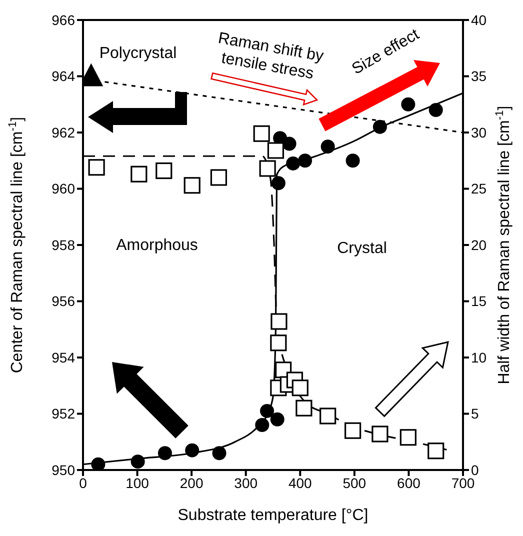 Image resolution: width=523 pixels, height=536 pixels. I want to click on x-tick-label: 600, so click(409, 482).